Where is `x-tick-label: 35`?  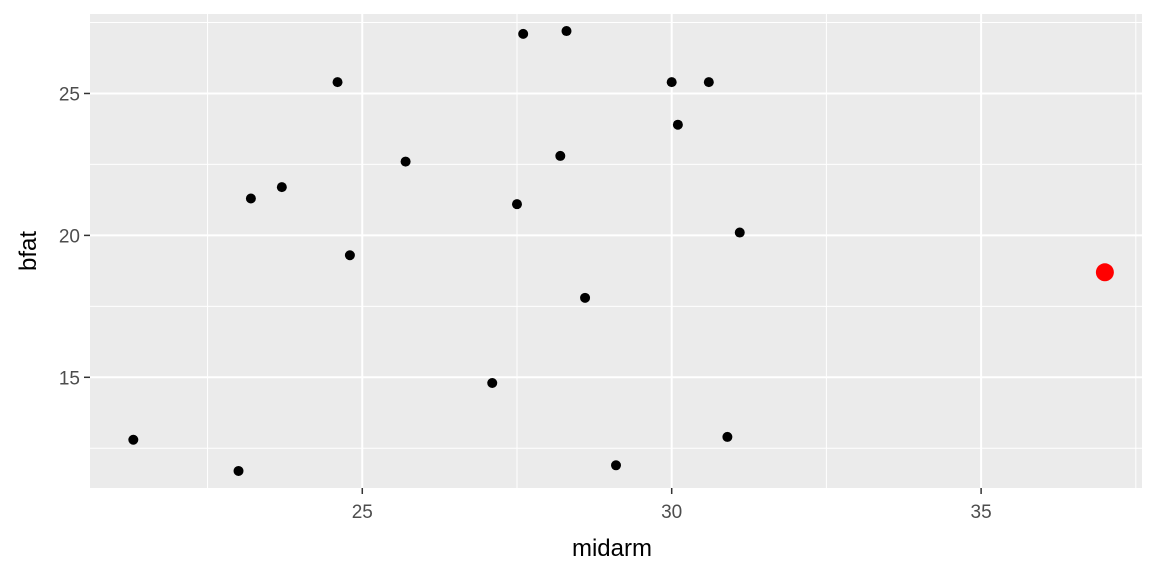 x-tick-label: 35 is located at coordinates (981, 512).